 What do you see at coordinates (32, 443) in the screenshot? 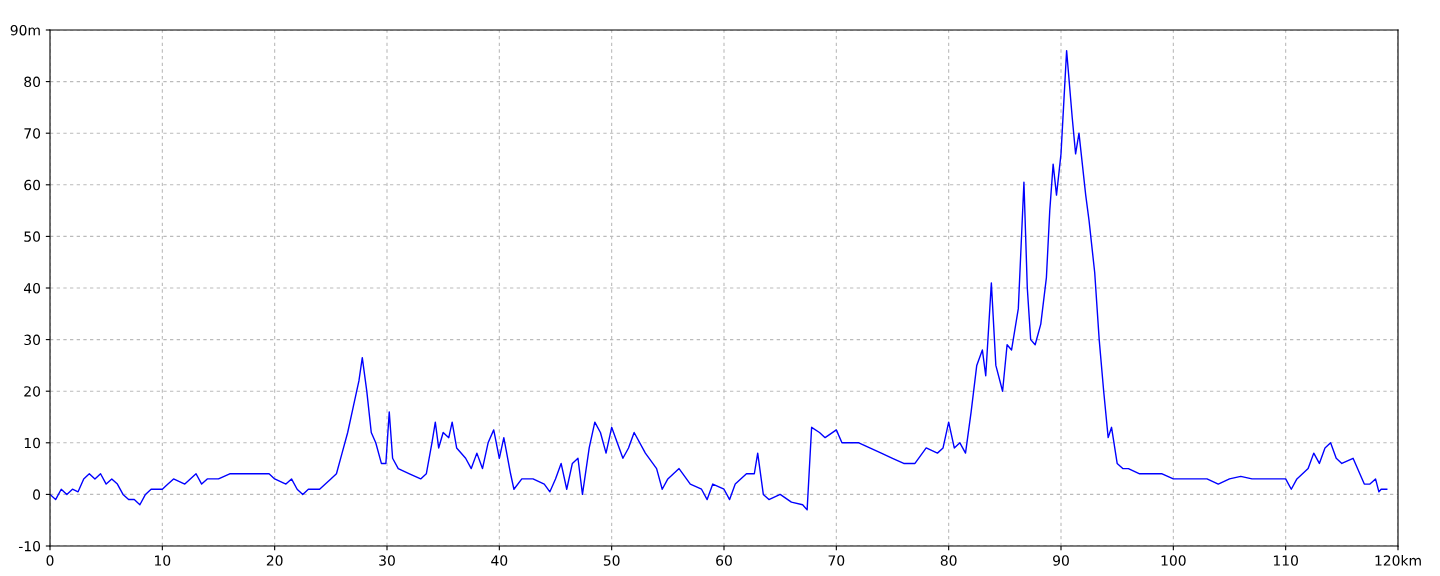
I see `y-tick-label: 10` at bounding box center [32, 443].